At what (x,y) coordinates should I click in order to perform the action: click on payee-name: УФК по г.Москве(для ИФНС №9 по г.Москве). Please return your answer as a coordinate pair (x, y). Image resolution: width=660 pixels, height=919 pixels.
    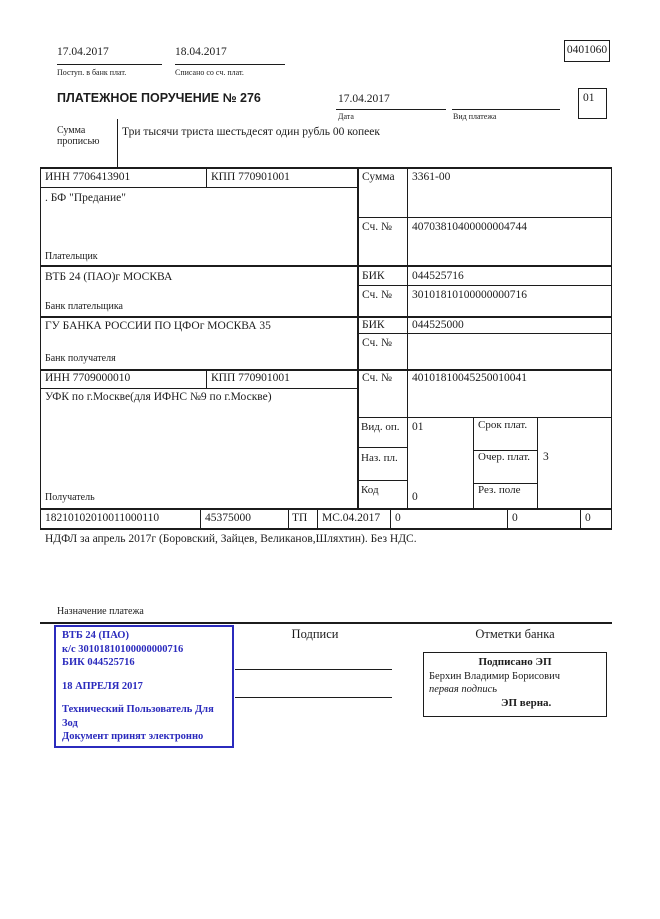
    Looking at the image, I should click on (158, 397).